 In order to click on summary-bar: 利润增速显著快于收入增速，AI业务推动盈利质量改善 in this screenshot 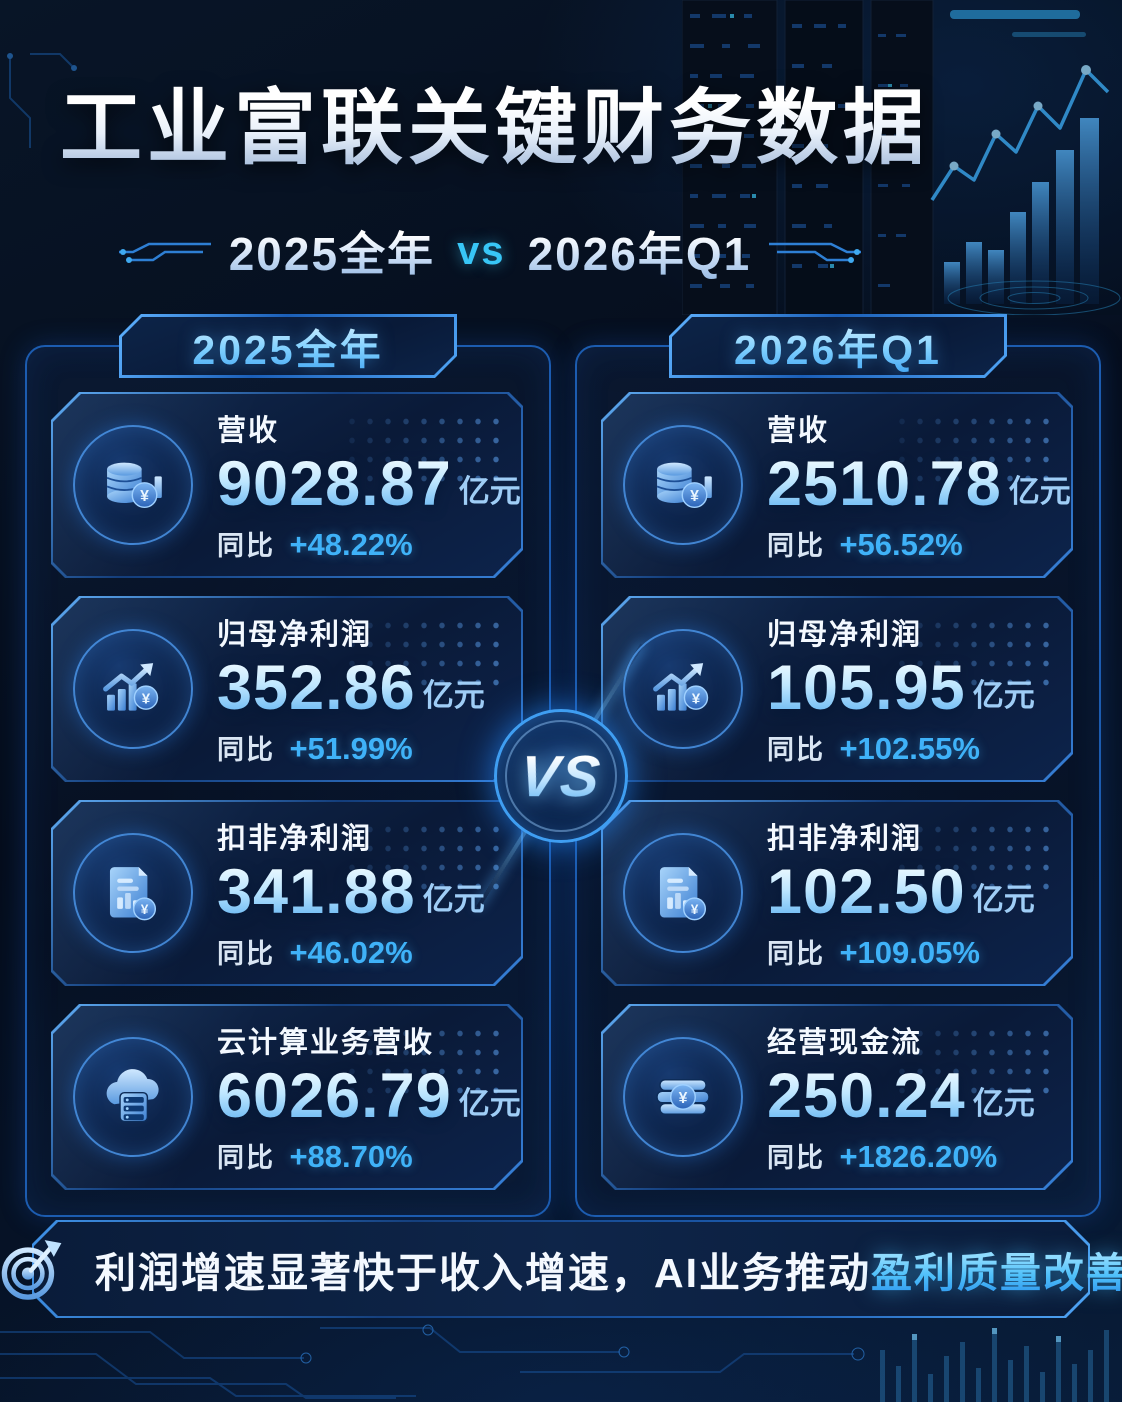, I will do `click(577, 1269)`.